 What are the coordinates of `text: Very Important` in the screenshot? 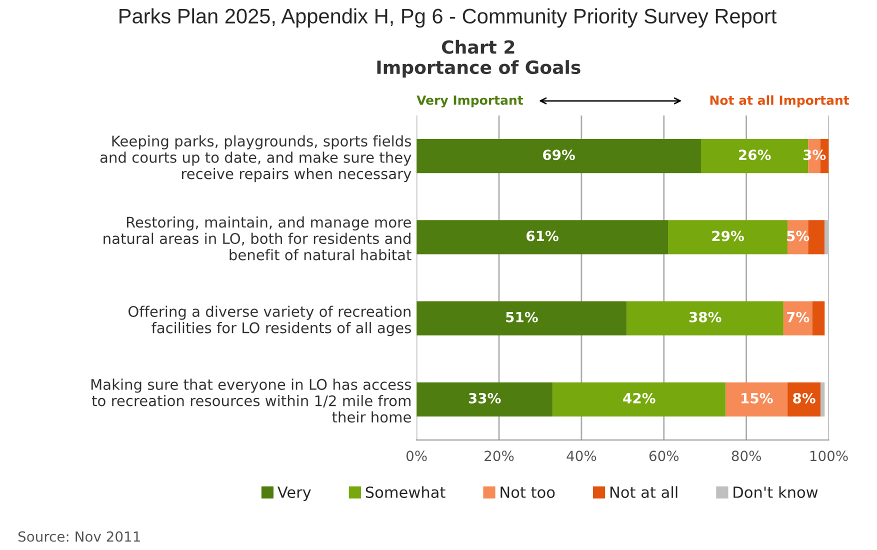 It's located at (470, 102).